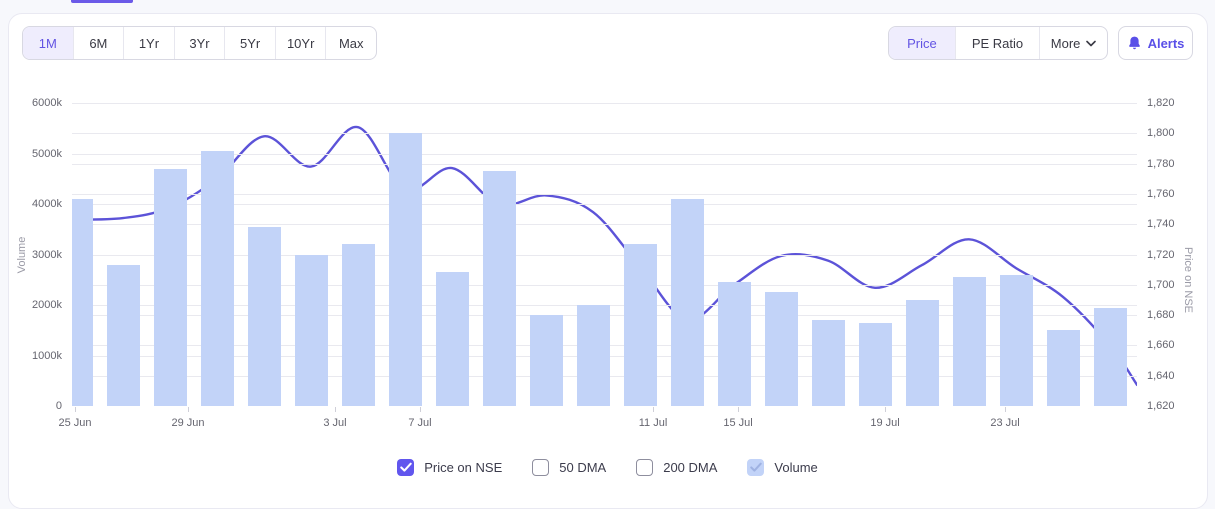  I want to click on volume-tick-label: 1000k, so click(47, 355).